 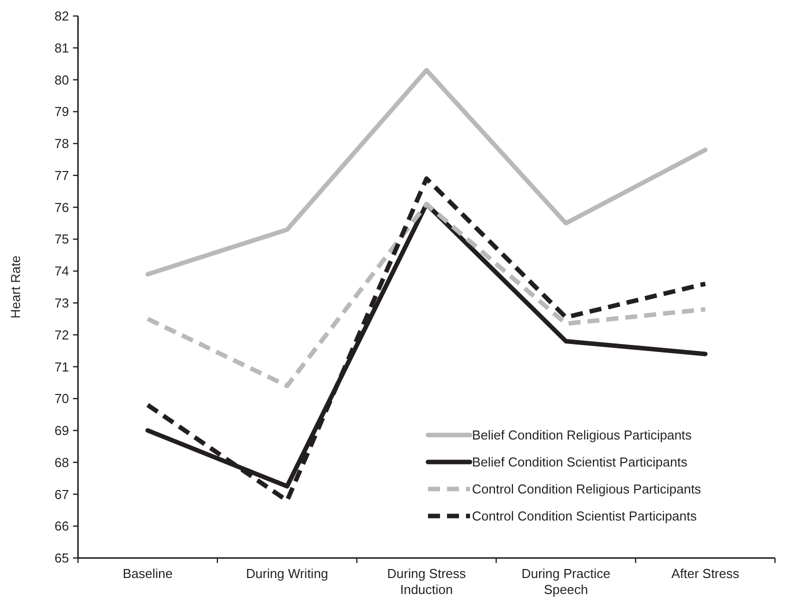 What do you see at coordinates (582, 435) in the screenshot?
I see `legend-label: Belief Condition Religious Participants` at bounding box center [582, 435].